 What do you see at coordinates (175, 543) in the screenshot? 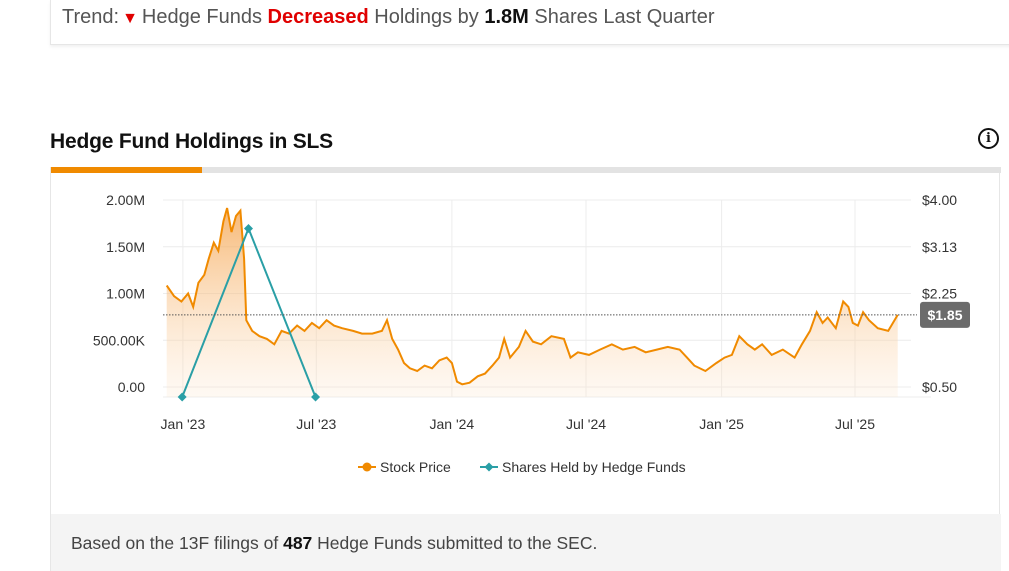
I see `footer-prefix: Based on the 13F filings of` at bounding box center [175, 543].